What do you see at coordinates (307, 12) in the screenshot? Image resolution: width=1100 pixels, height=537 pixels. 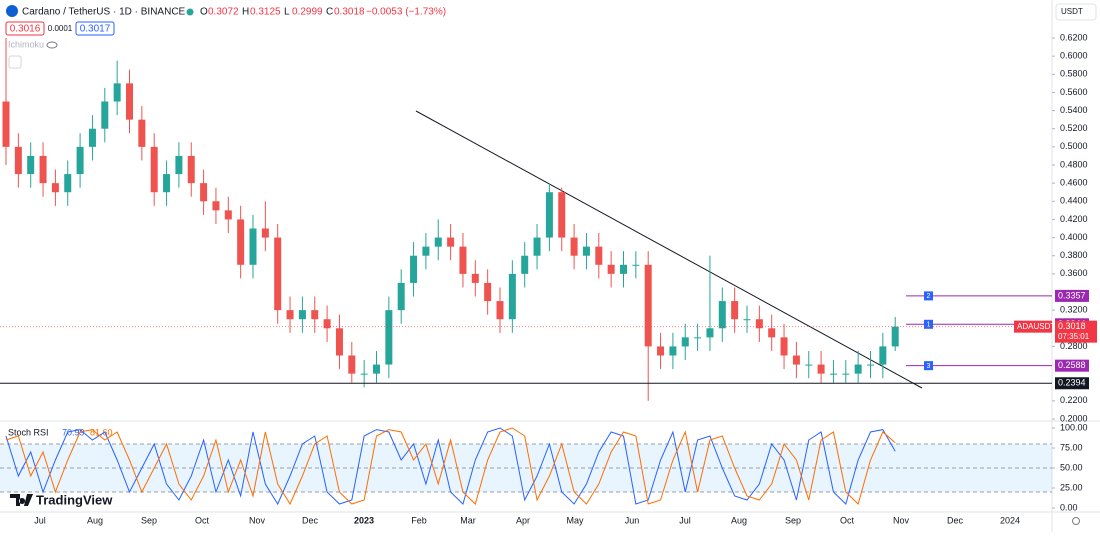 I see `ohlc-value: 0.2999` at bounding box center [307, 12].